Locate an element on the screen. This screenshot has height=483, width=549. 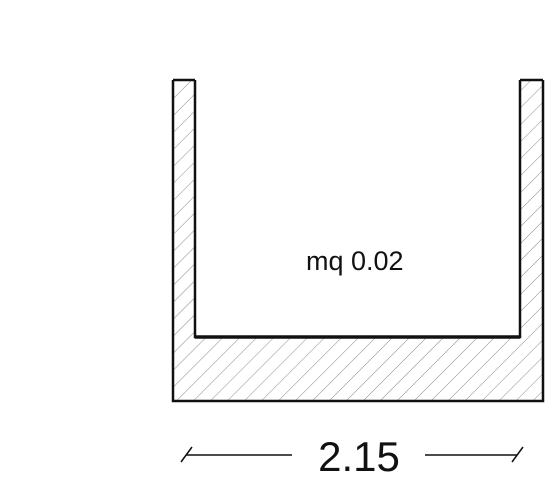
room-area-label: mq 0.02 is located at coordinates (355, 261).